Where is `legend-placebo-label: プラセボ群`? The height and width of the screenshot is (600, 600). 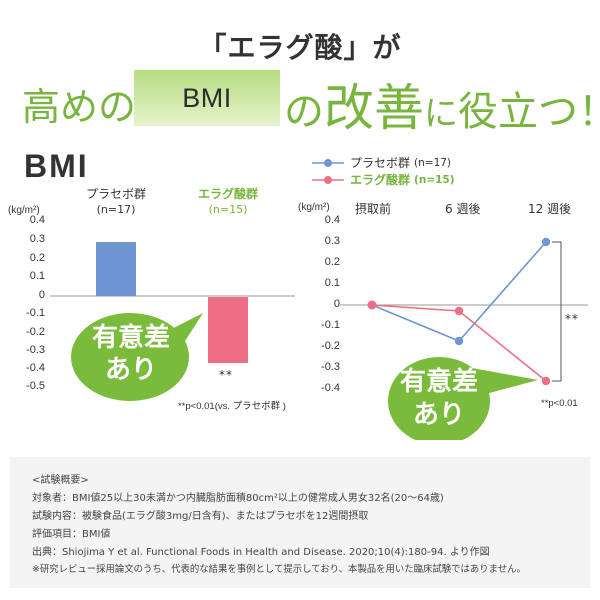
legend-placebo-label: プラセボ群 is located at coordinates (380, 163).